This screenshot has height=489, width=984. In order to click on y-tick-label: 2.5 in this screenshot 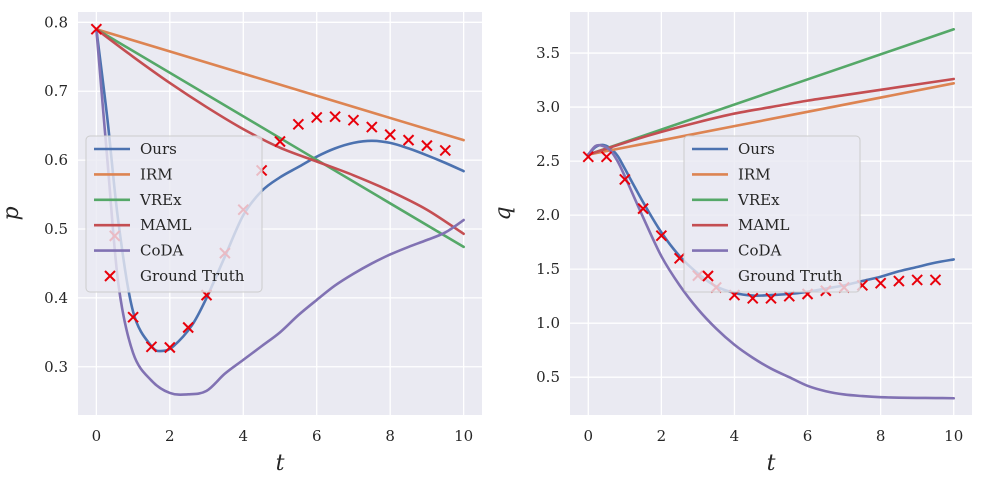, I will do `click(548, 161)`.